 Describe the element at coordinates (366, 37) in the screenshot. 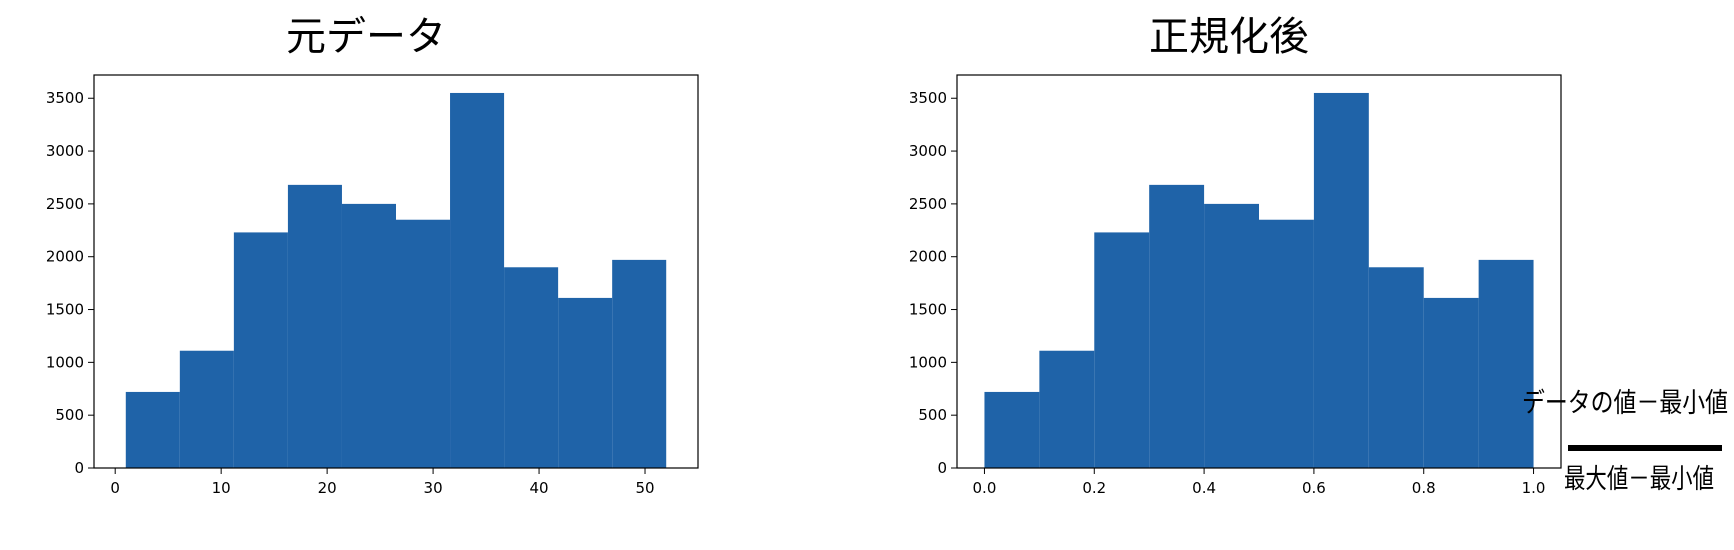

I see `chart-title: 元データ` at that location.